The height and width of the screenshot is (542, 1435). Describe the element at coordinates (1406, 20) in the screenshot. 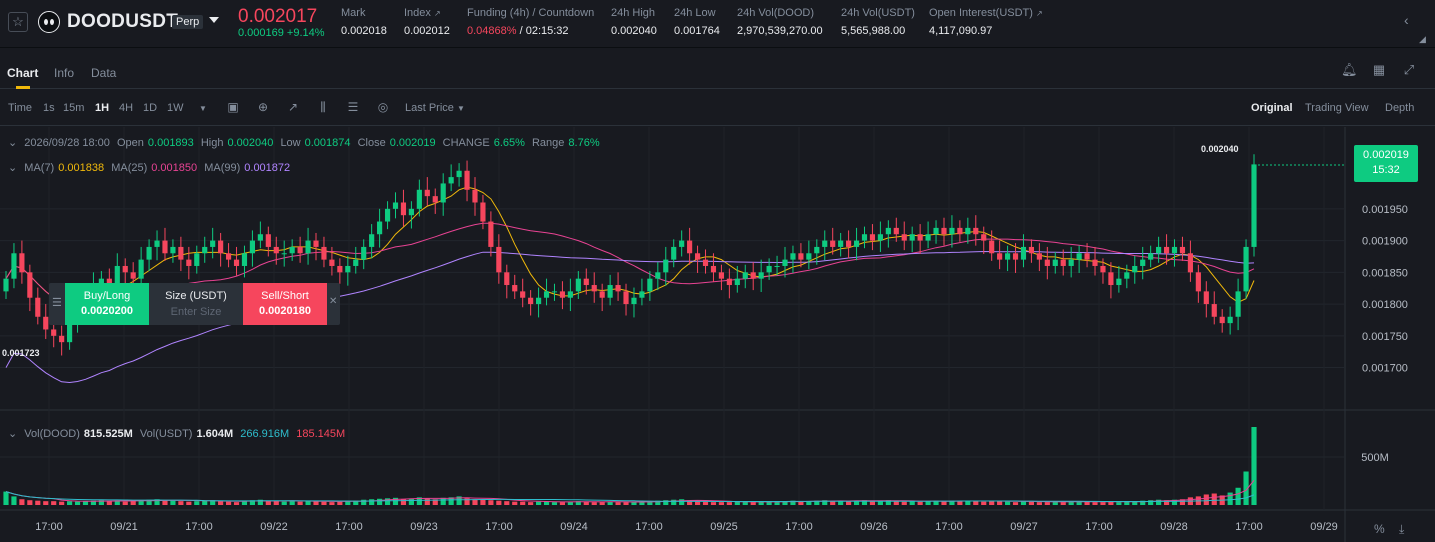

I see `chevron-left-icon: ‹` at that location.